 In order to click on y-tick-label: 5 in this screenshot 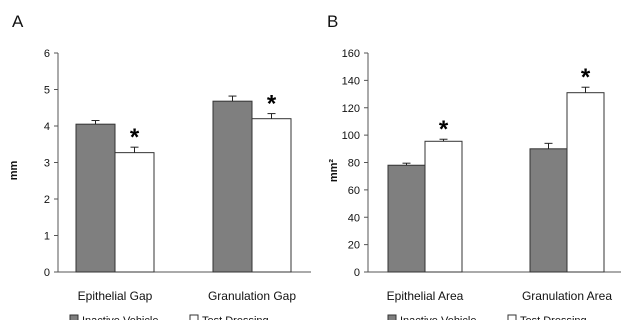, I will do `click(47, 91)`.